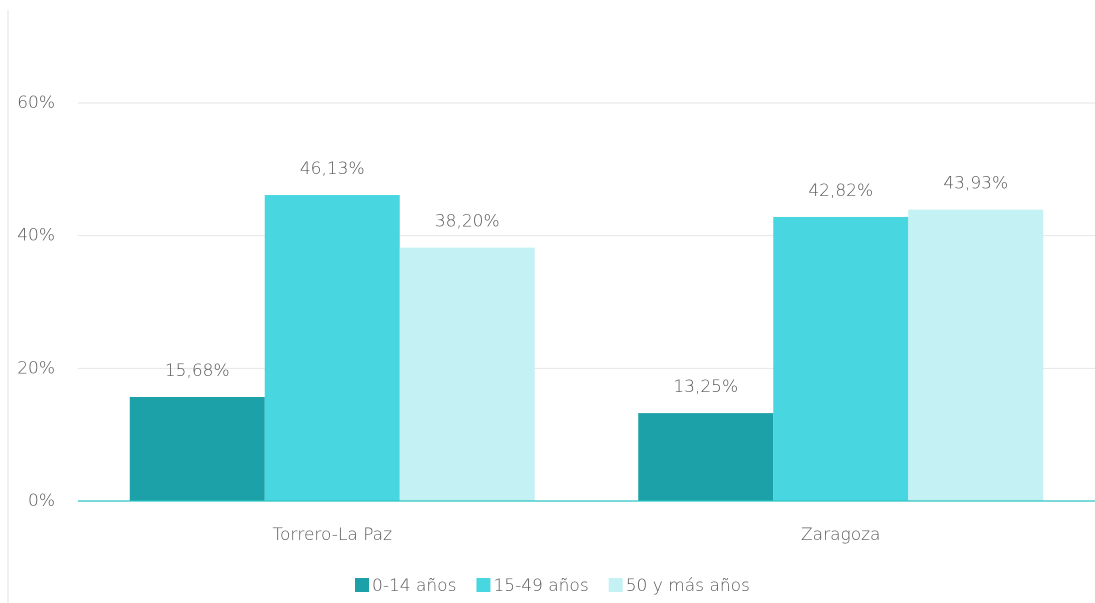 The image size is (1095, 603). I want to click on x-tick-label: Zaragoza, so click(840, 535).